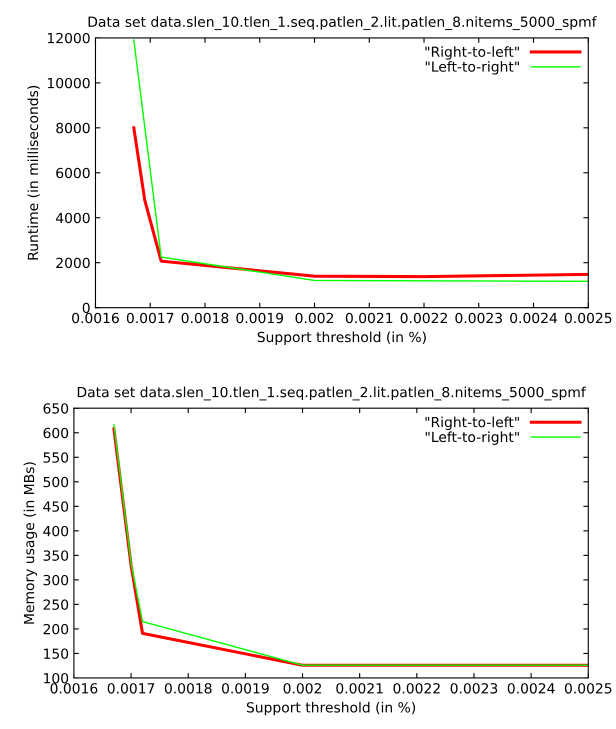 This screenshot has height=729, width=616. I want to click on y-tick-label: 6000, so click(73, 173).